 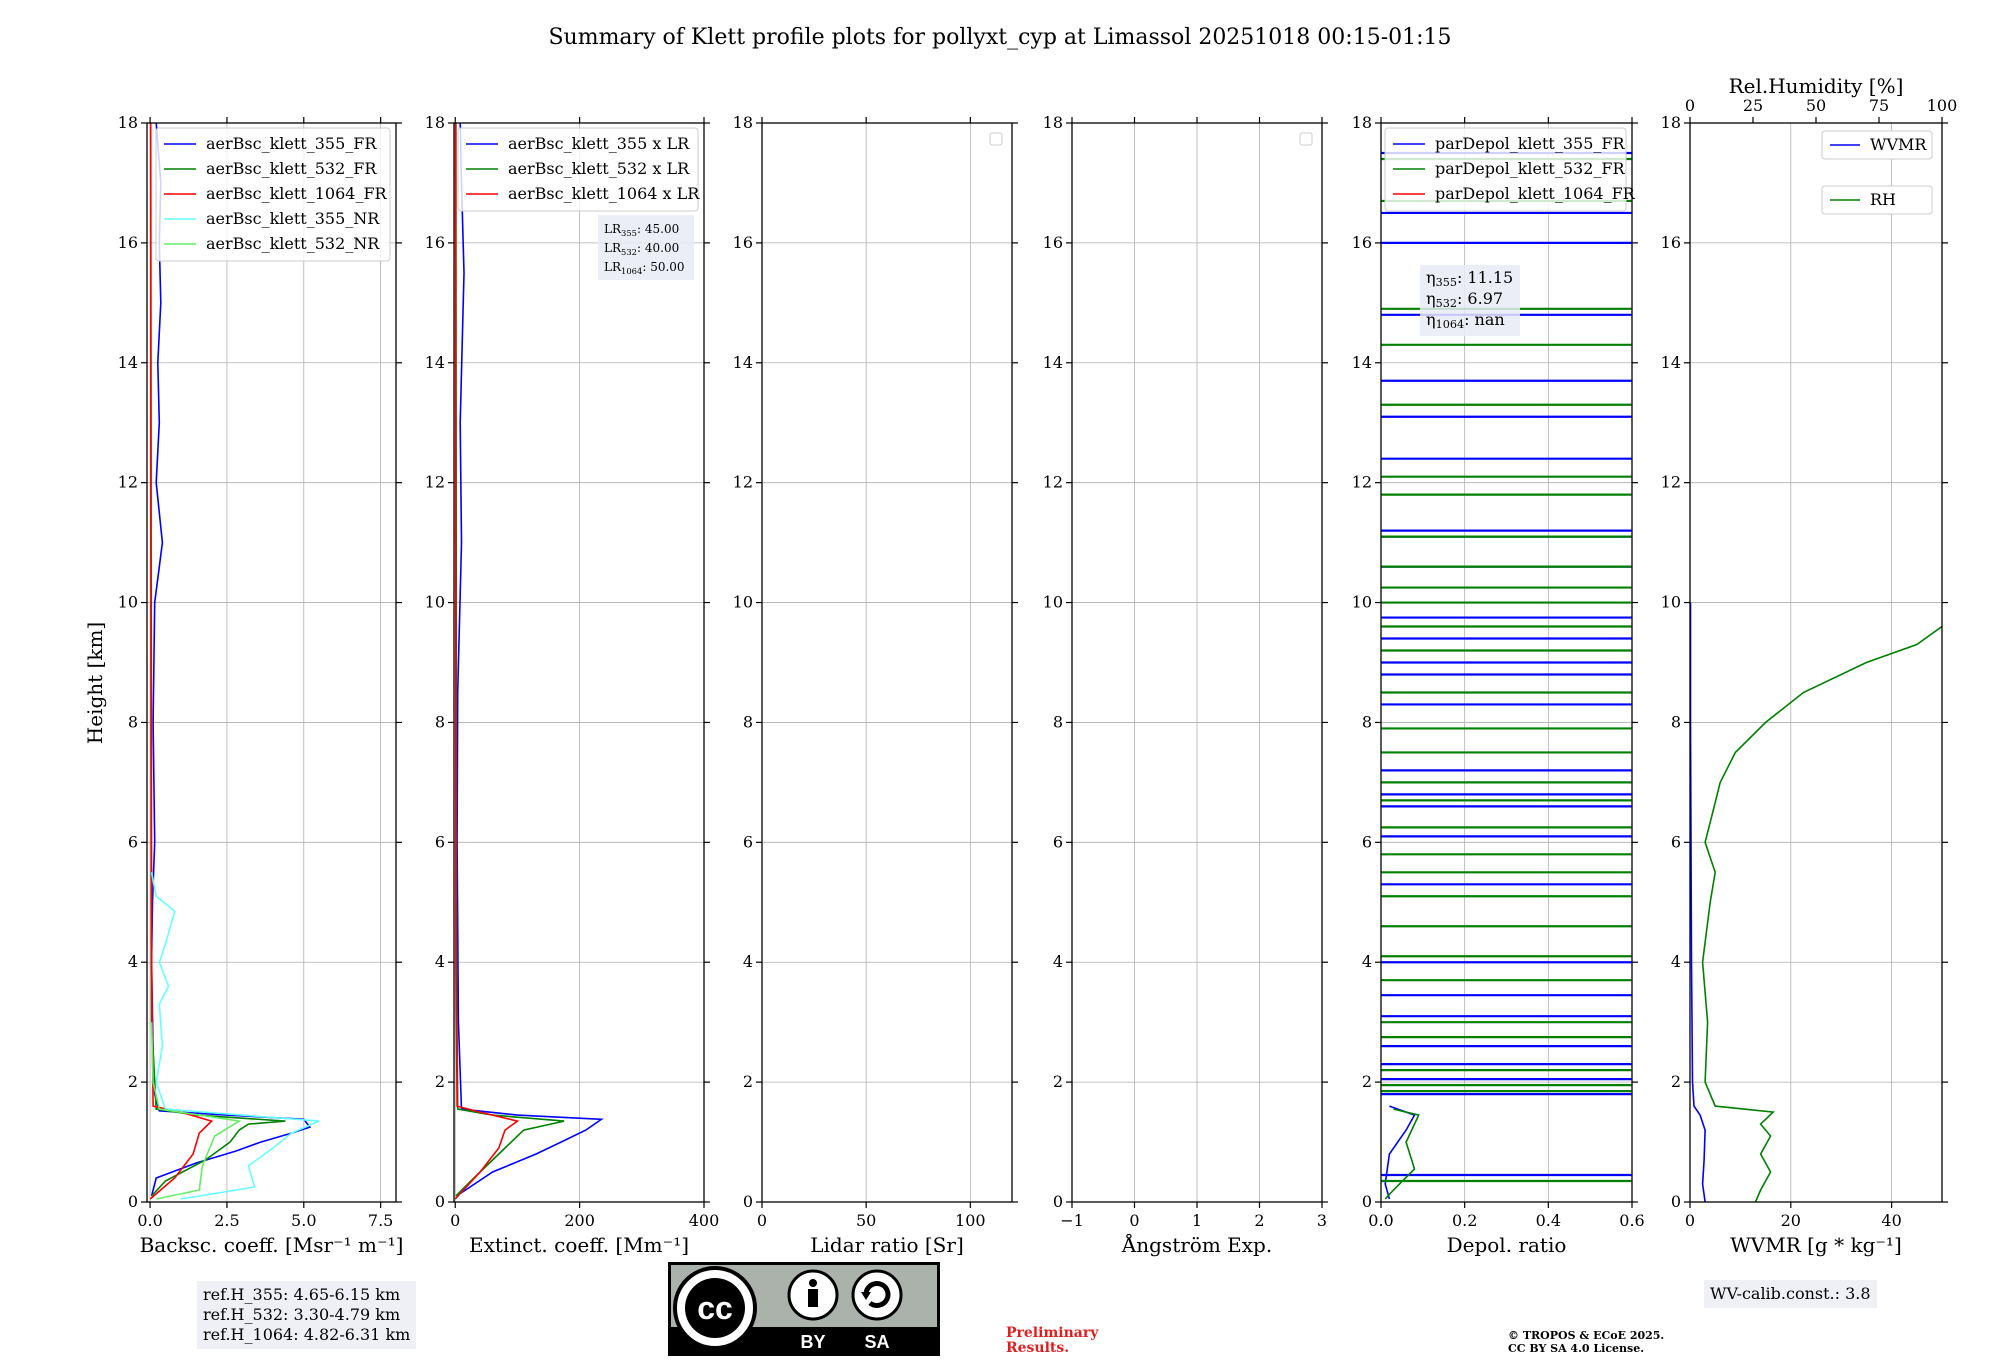 What do you see at coordinates (1485, 277) in the screenshot?
I see `annotation-value: : 11.15` at bounding box center [1485, 277].